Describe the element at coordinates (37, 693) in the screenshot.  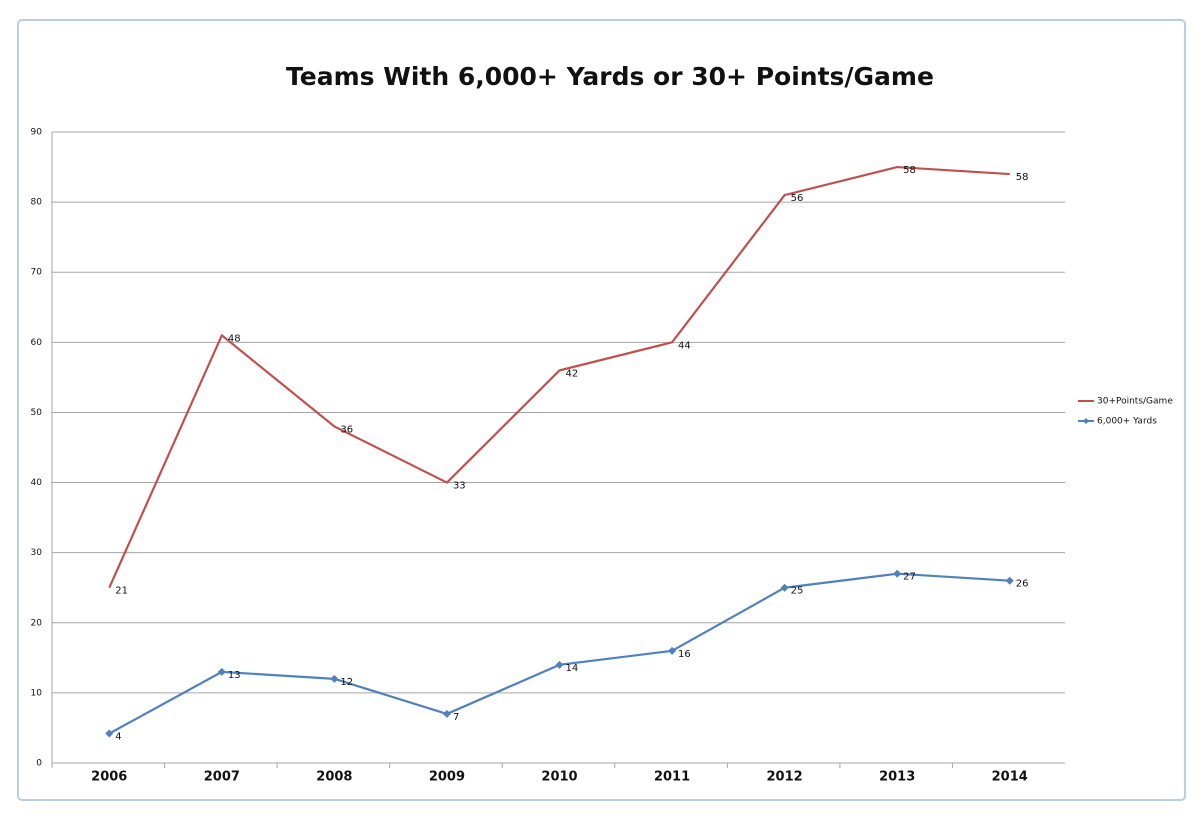
I see `y-tick-label: 10` at that location.